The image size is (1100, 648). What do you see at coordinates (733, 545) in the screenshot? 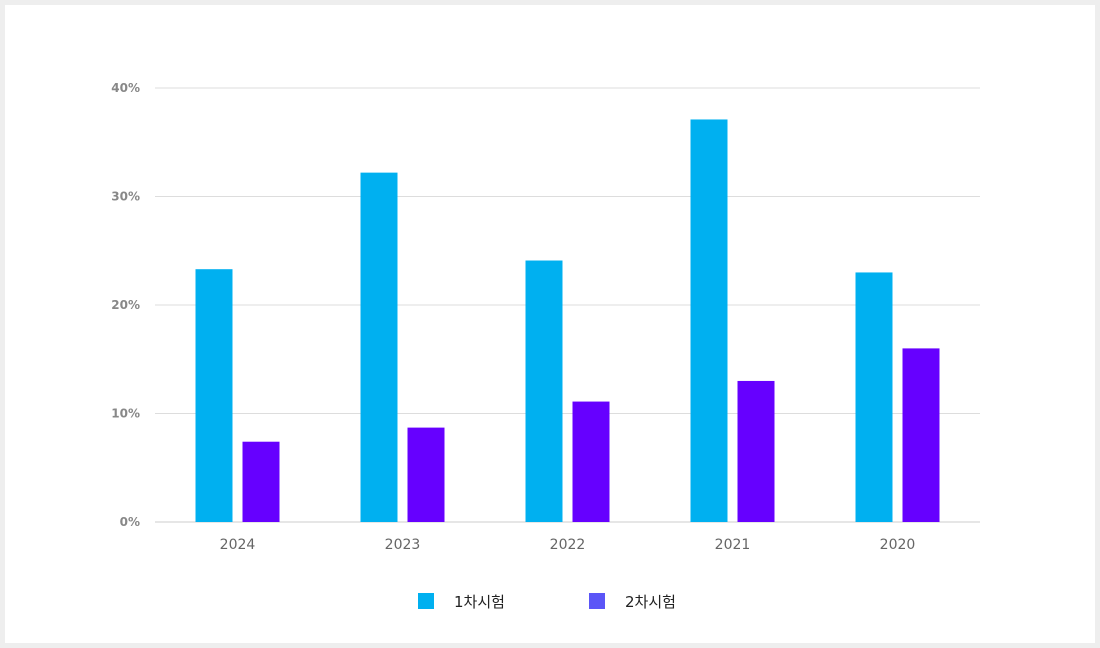
I see `x-tick-label: 2021` at bounding box center [733, 545].